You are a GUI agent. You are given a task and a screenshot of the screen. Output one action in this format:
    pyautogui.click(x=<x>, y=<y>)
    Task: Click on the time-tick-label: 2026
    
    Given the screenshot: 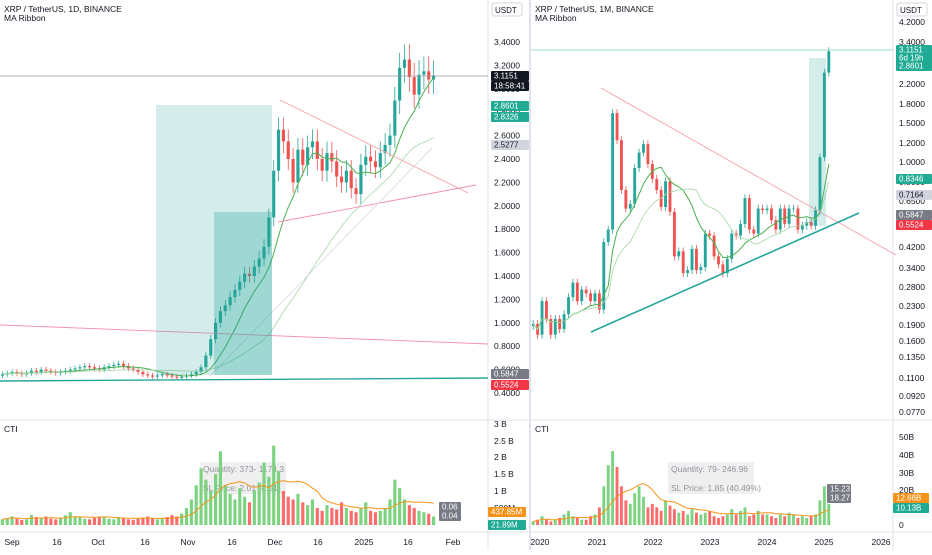 What is the action you would take?
    pyautogui.click(x=881, y=542)
    